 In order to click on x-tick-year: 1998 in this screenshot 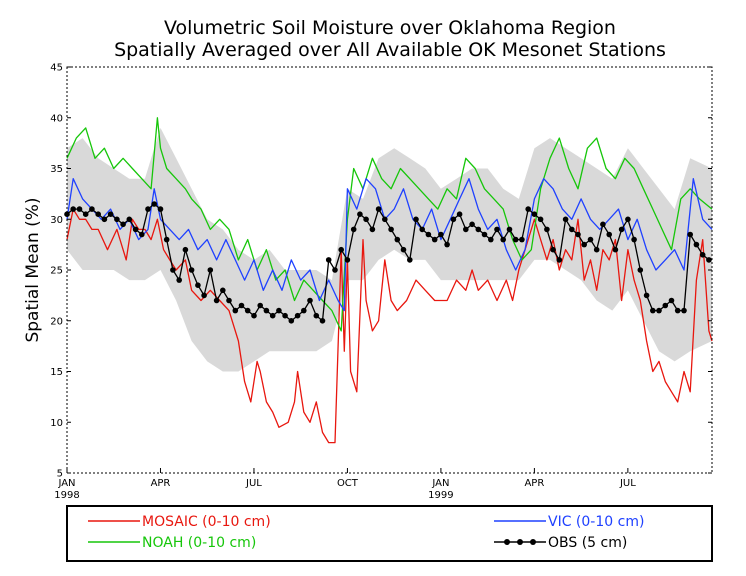, I will do `click(66, 495)`.